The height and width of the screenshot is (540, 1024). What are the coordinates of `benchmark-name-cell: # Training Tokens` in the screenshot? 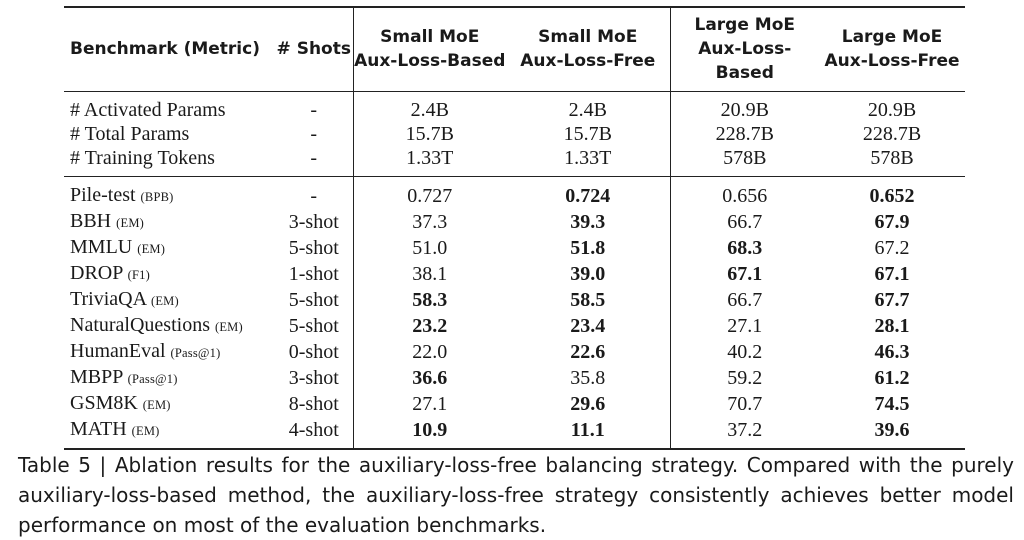 It's located at (169, 161).